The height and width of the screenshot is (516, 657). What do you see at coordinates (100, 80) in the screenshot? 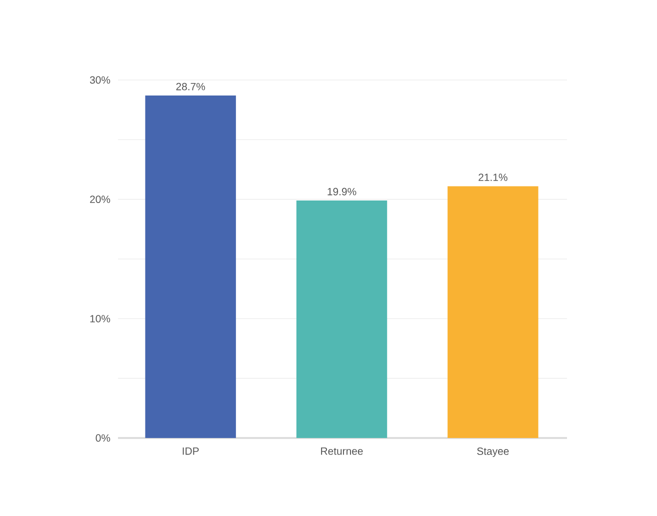
I see `y-tick-label: 30%` at bounding box center [100, 80].